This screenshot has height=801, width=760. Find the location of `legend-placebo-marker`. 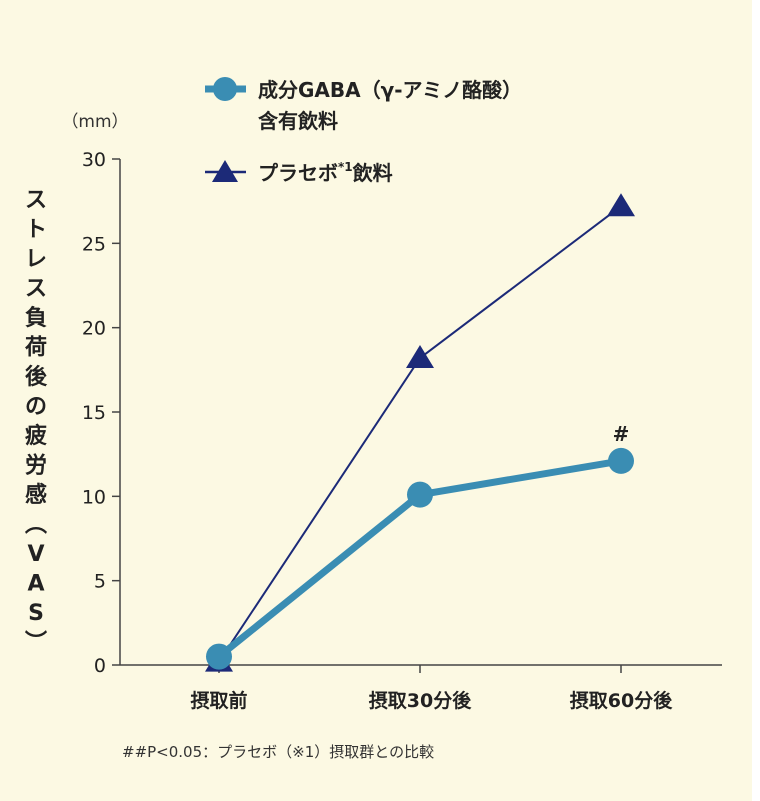

legend-placebo-marker is located at coordinates (225, 171).